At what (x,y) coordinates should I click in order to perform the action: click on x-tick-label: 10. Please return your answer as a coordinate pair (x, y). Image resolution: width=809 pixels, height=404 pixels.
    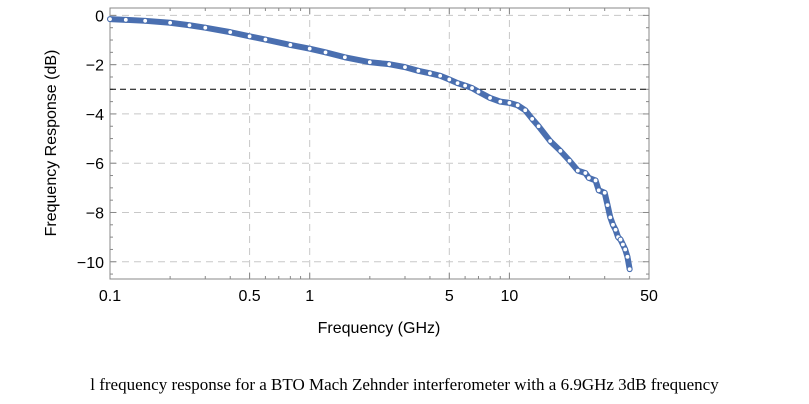
    Looking at the image, I should click on (510, 296).